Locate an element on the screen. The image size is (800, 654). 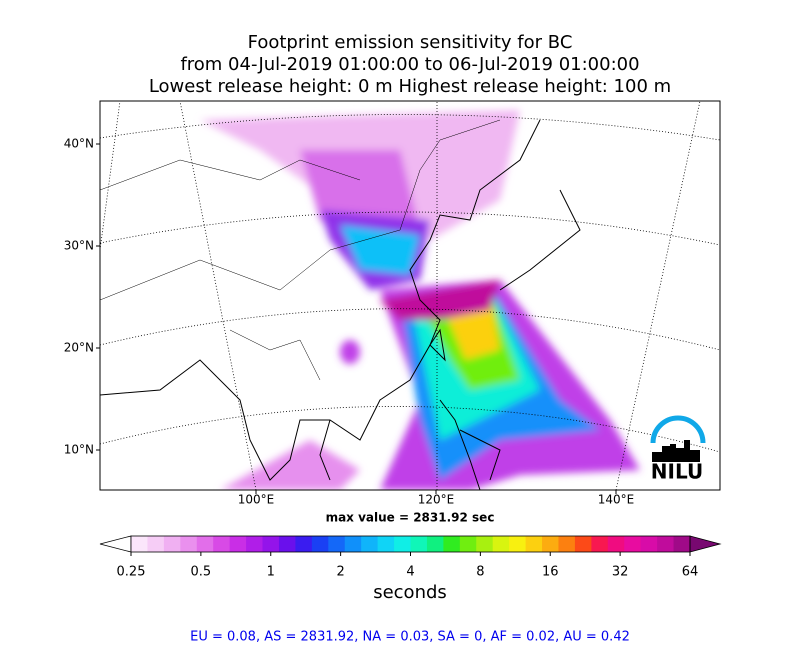
colorbar-tick-label: 32 is located at coordinates (620, 572).